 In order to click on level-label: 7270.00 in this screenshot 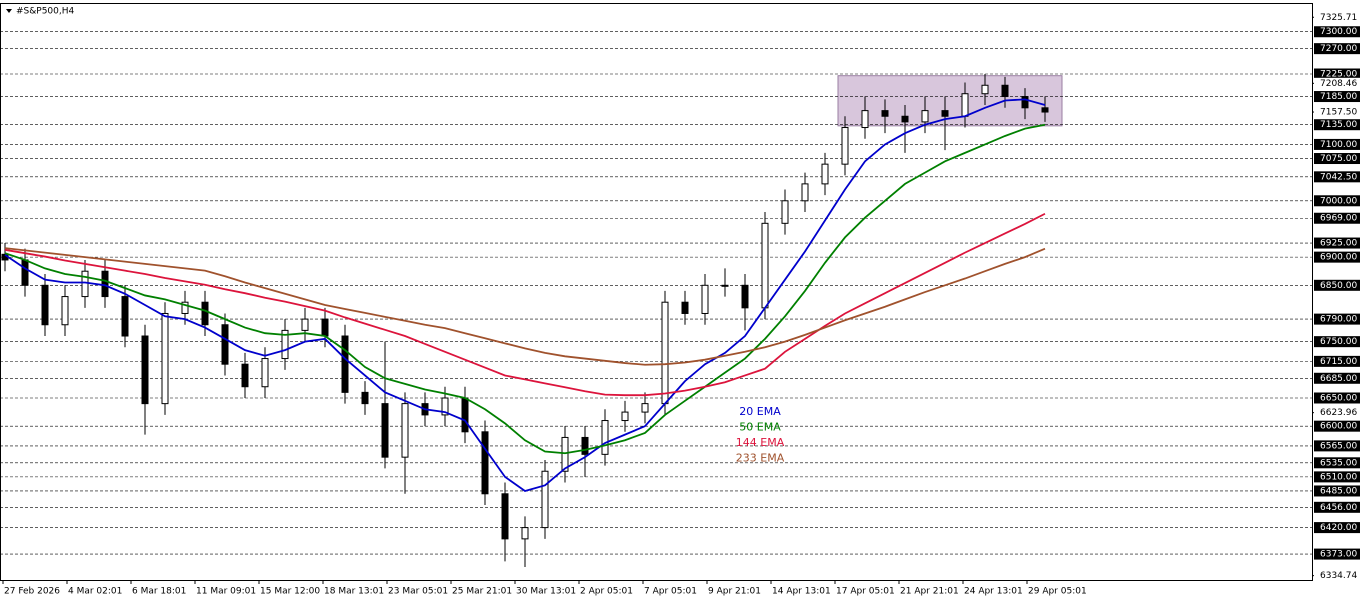, I will do `click(1338, 49)`.